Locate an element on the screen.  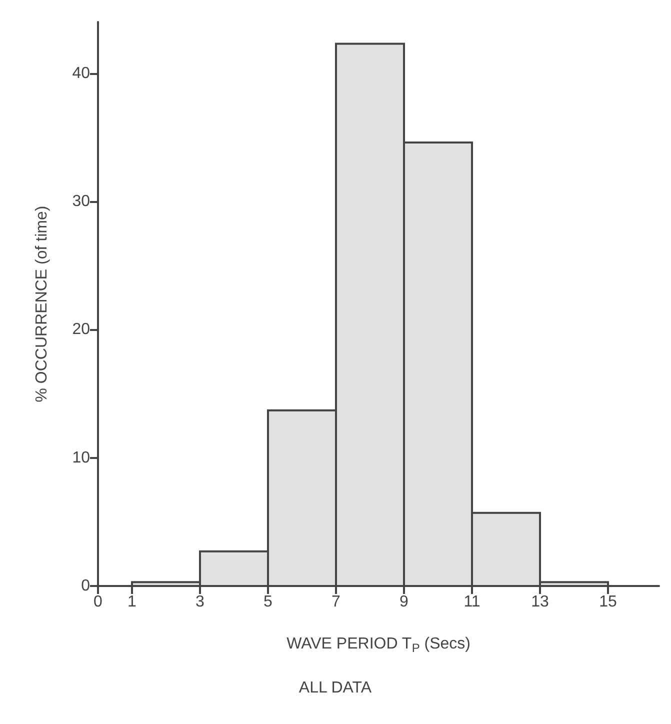
y-axis-title: % OCCURRENCE (of time) is located at coordinates (42, 304).